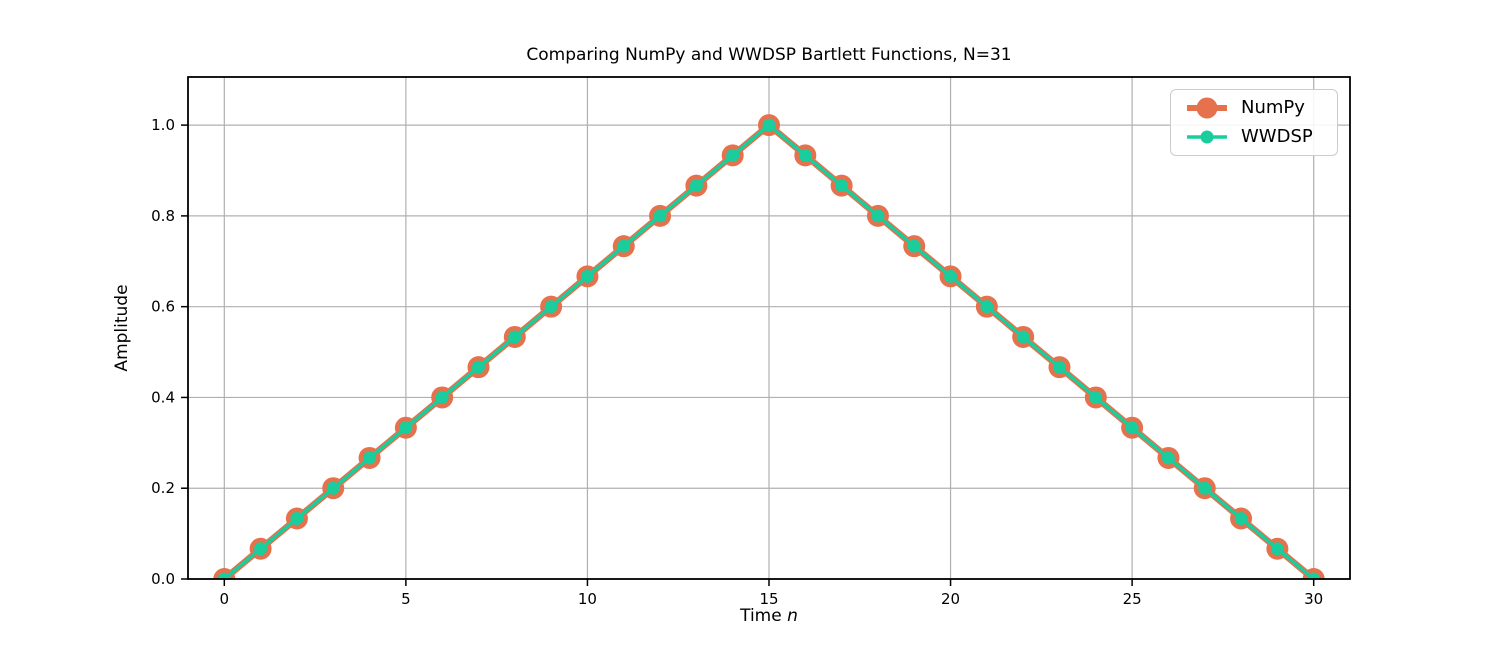 This screenshot has height=650, width=1500. I want to click on legend-dot-sample-wwdsp, so click(1207, 137).